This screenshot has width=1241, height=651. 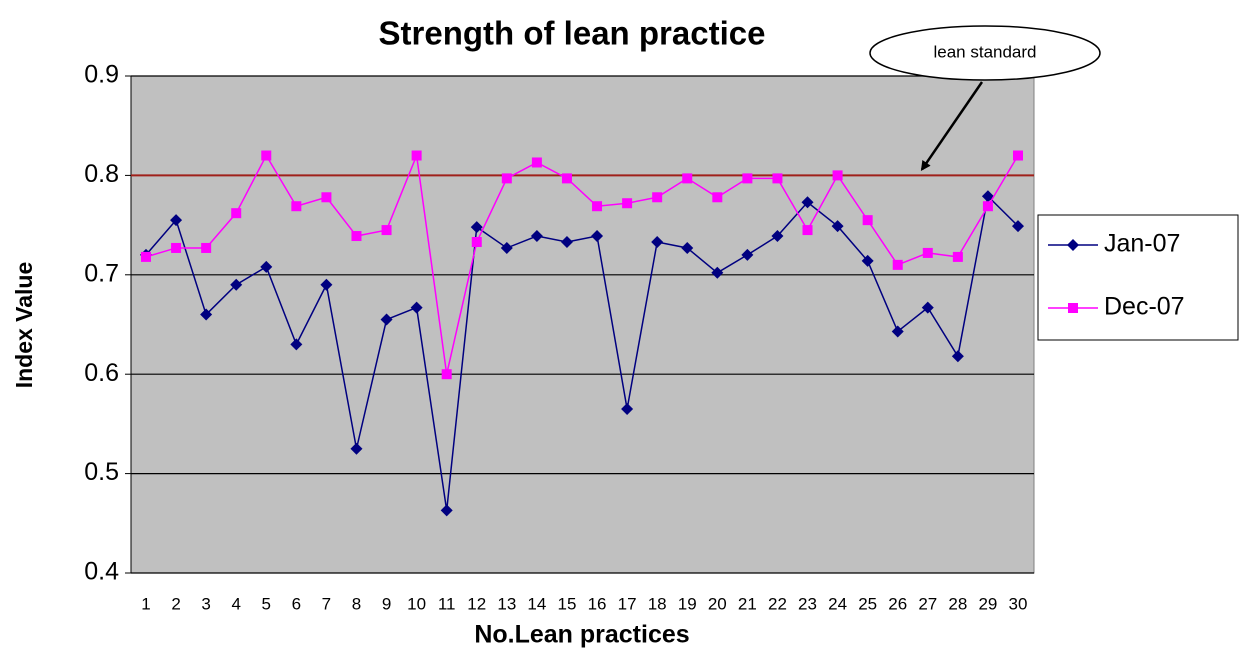 I want to click on x-tick-label: 8, so click(x=356, y=603).